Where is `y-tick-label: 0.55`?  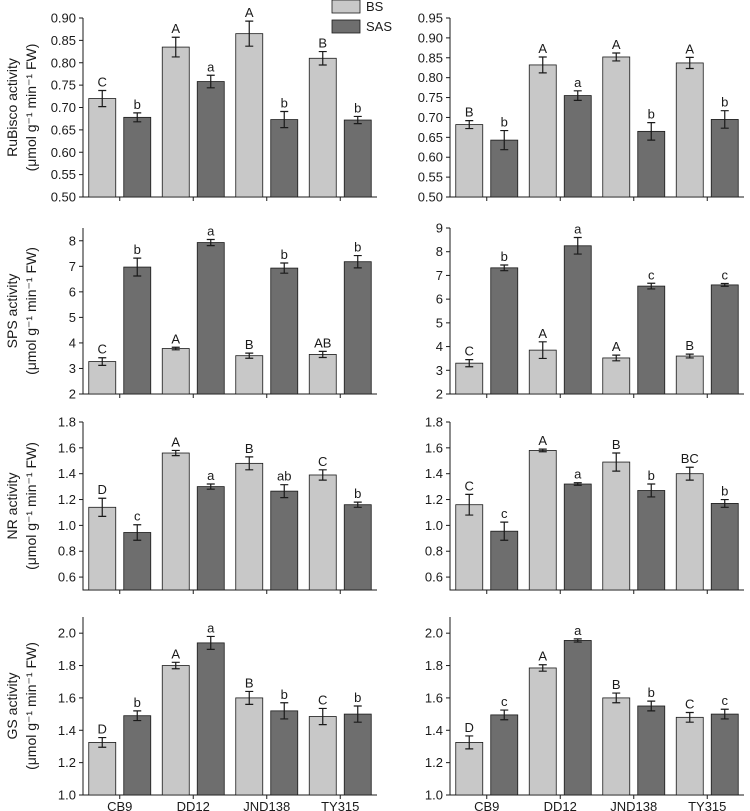 y-tick-label: 0.55 is located at coordinates (430, 177).